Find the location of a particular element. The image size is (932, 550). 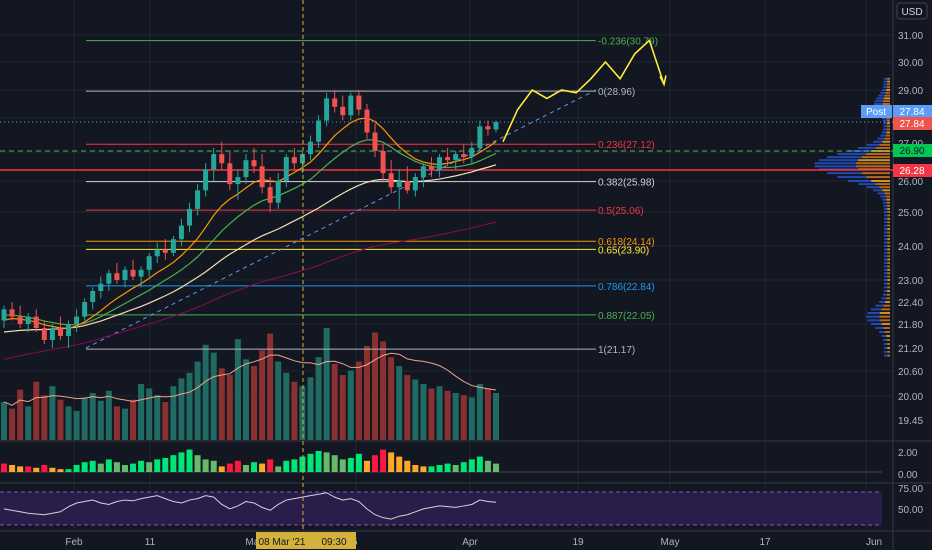

fib-level-label: 0.618(24.14) is located at coordinates (626, 242).